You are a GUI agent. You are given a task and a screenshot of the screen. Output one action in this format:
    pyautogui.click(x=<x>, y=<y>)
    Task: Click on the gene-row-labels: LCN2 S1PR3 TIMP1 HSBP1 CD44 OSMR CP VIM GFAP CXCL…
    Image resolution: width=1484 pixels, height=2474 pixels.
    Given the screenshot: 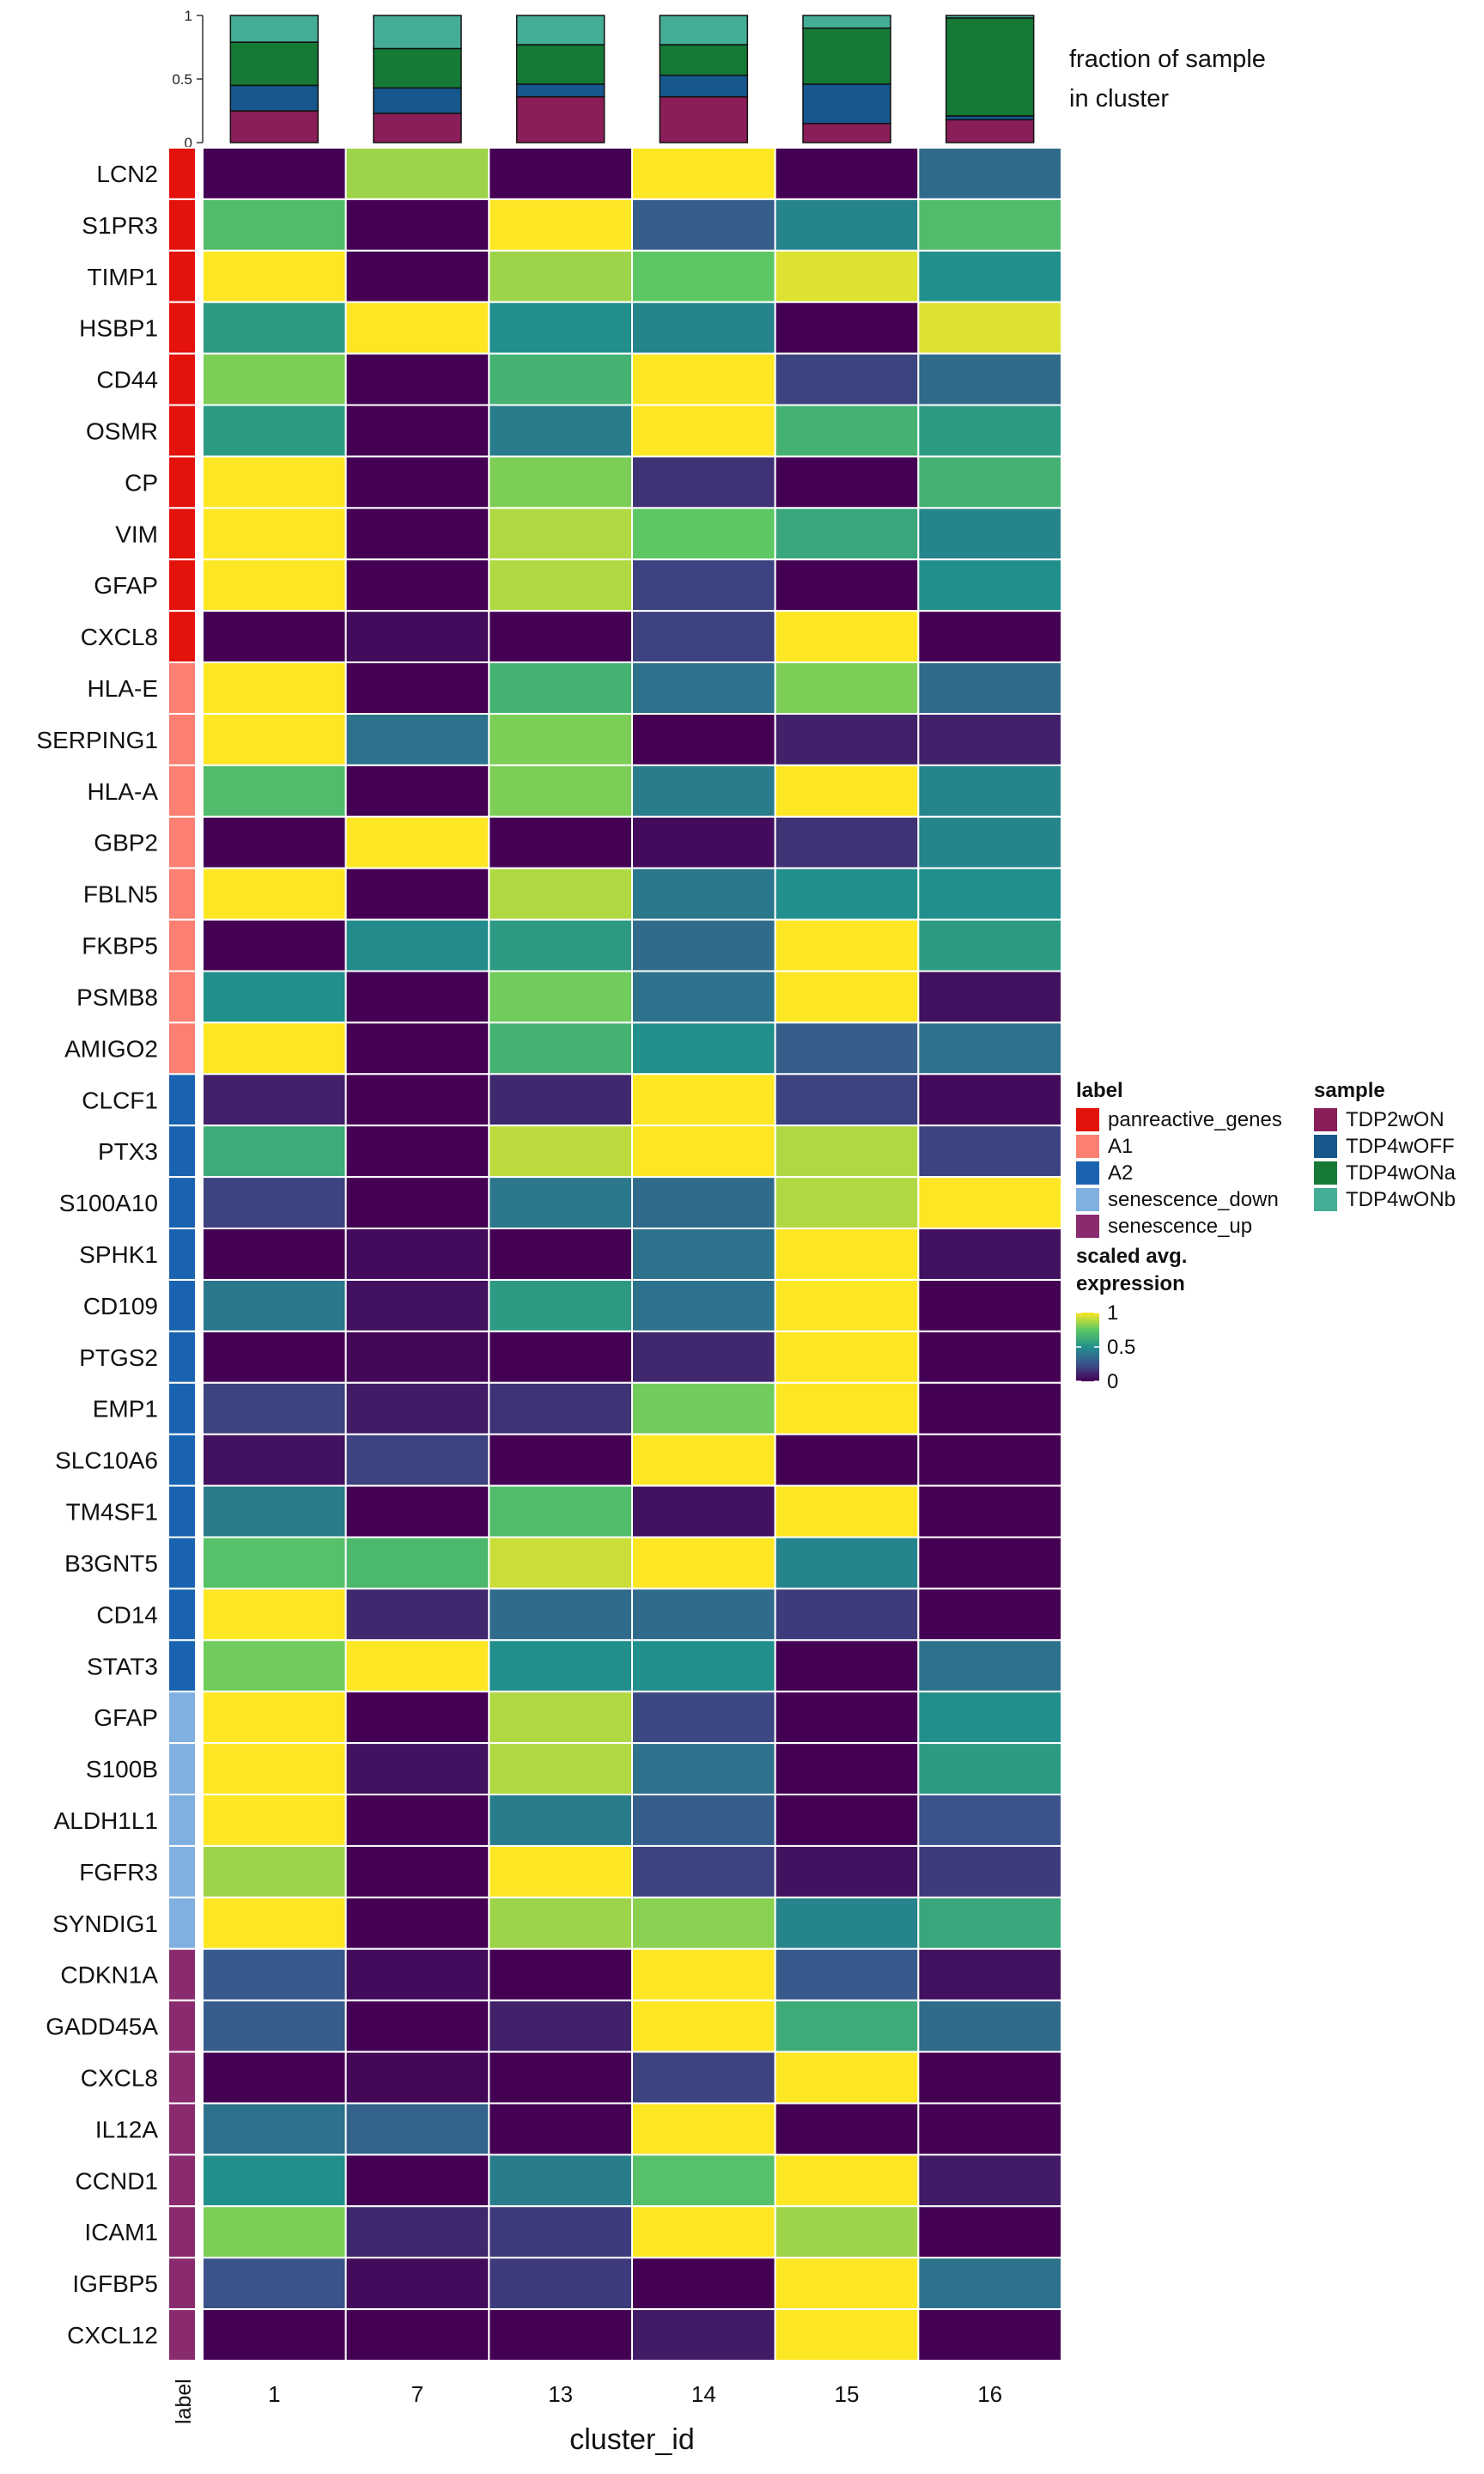 What is the action you would take?
    pyautogui.click(x=97, y=1255)
    